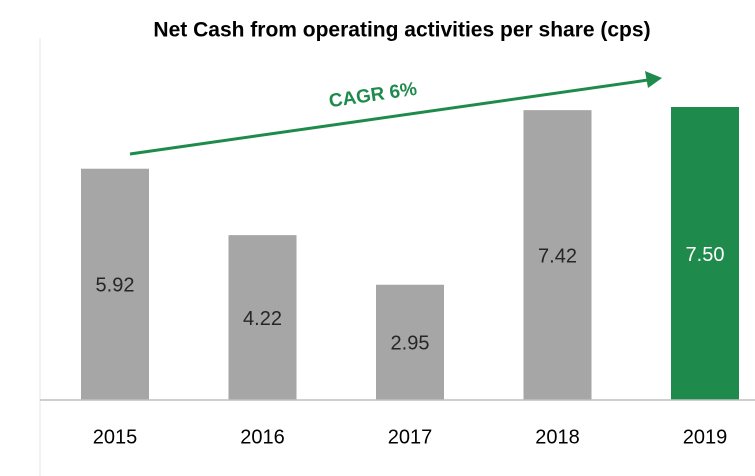 The height and width of the screenshot is (476, 755). What do you see at coordinates (705, 437) in the screenshot?
I see `x-tick-label: 2019` at bounding box center [705, 437].